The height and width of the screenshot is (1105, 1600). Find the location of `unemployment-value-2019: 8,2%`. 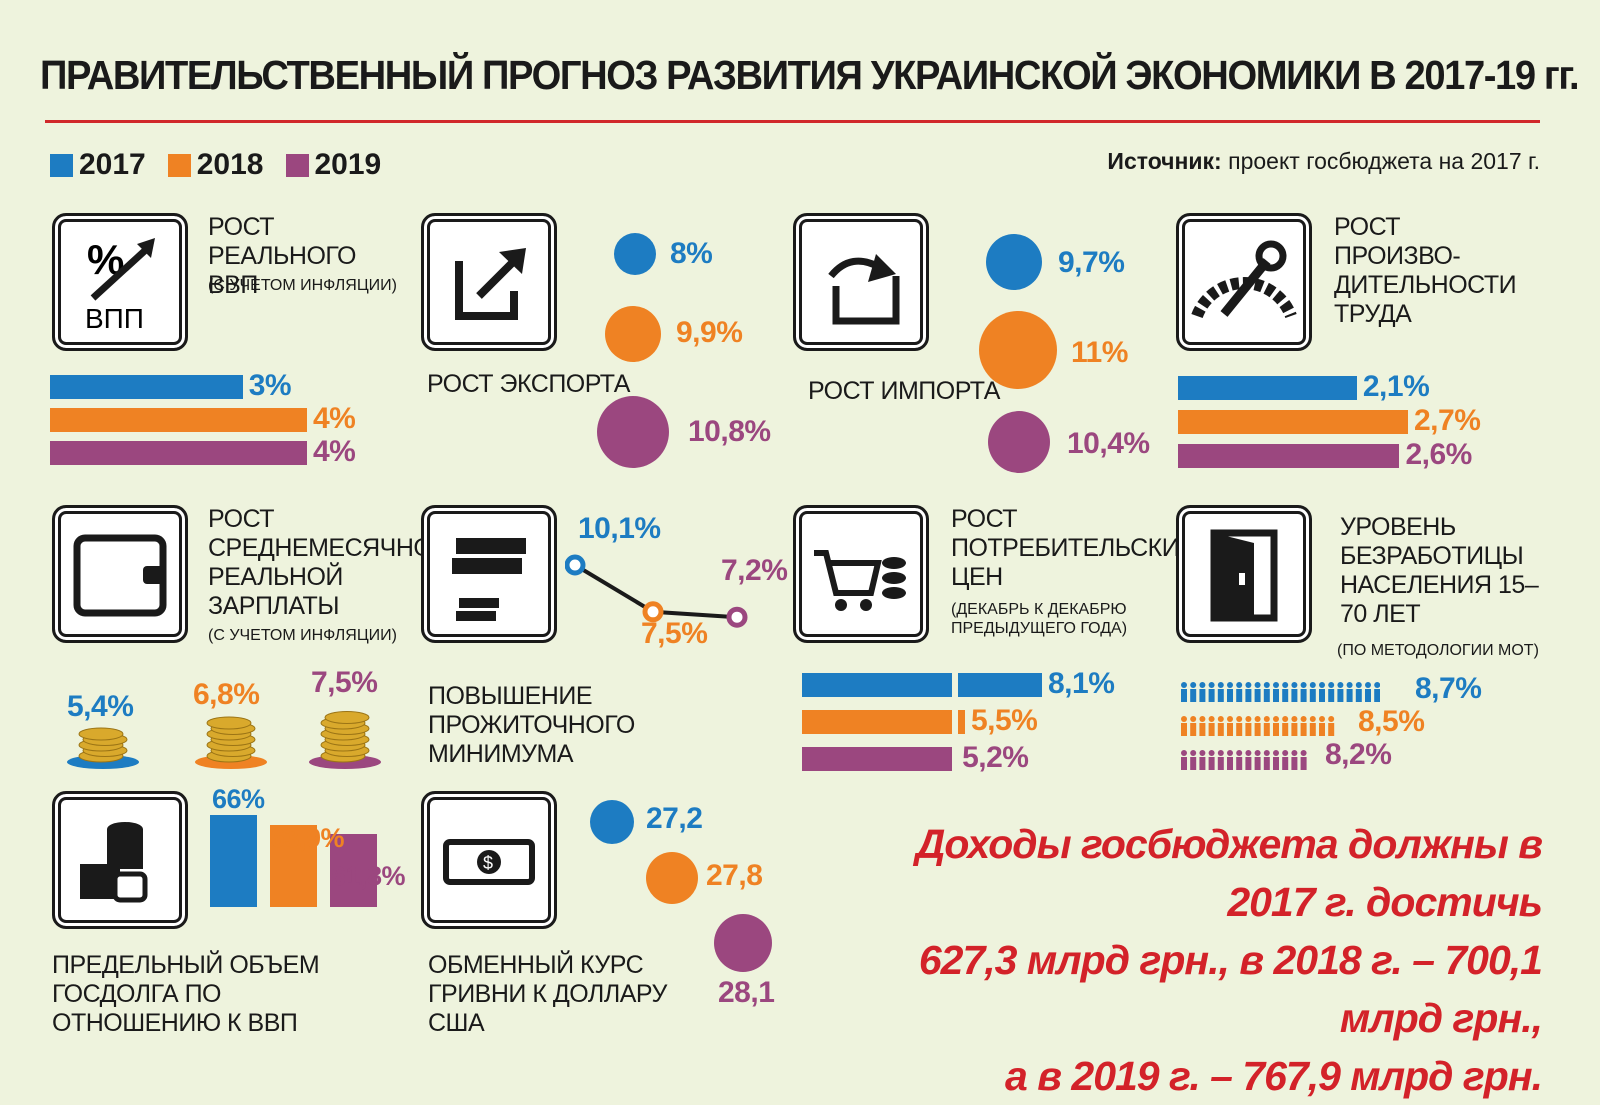

unemployment-value-2019: 8,2% is located at coordinates (1358, 754).